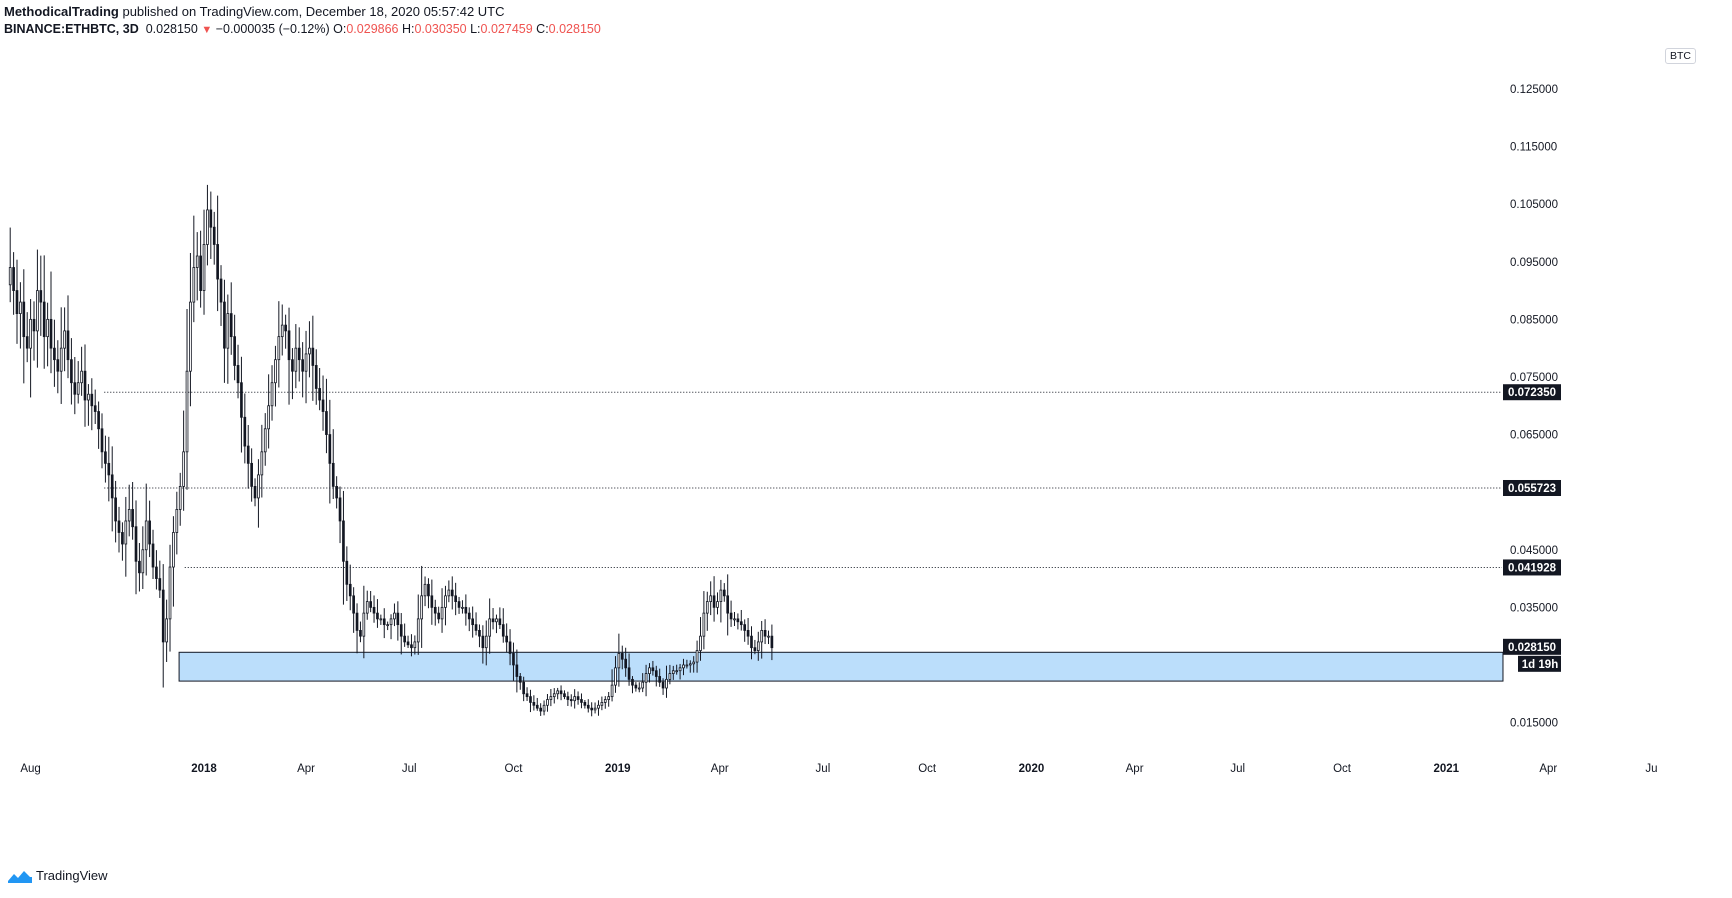 This screenshot has height=898, width=1732. I want to click on level-price-tag-box, so click(1532, 392).